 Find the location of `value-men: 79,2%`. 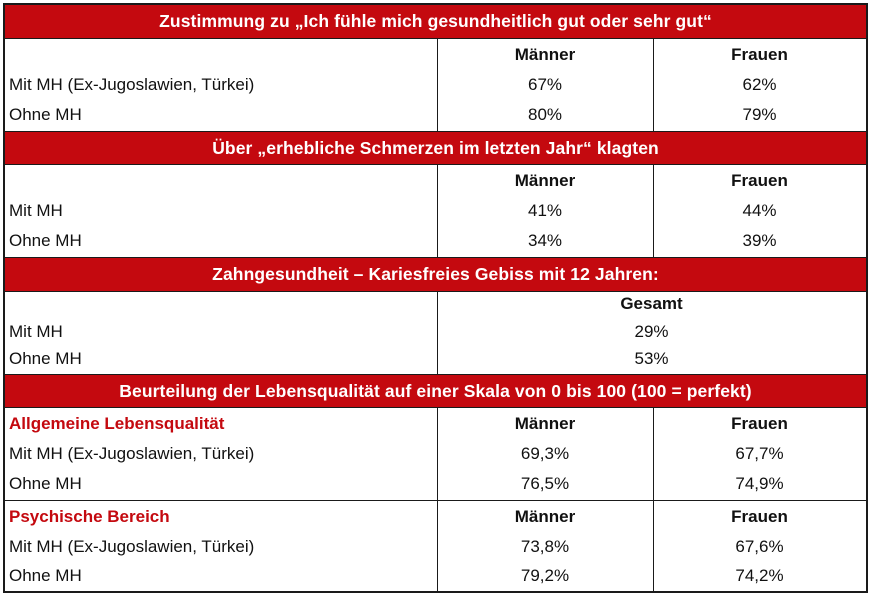

value-men: 79,2% is located at coordinates (545, 575).